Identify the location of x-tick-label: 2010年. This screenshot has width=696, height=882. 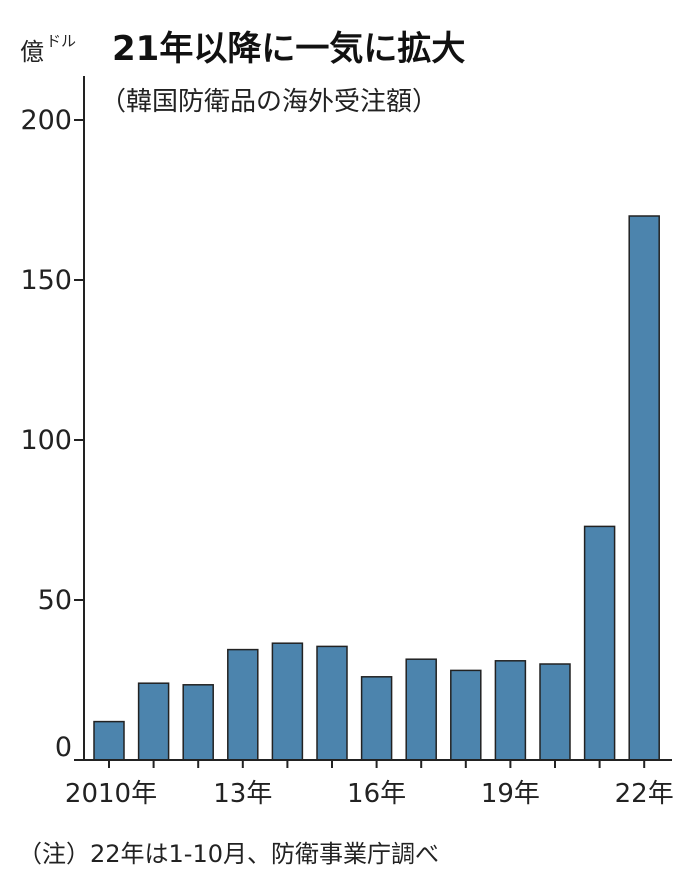
(111, 794).